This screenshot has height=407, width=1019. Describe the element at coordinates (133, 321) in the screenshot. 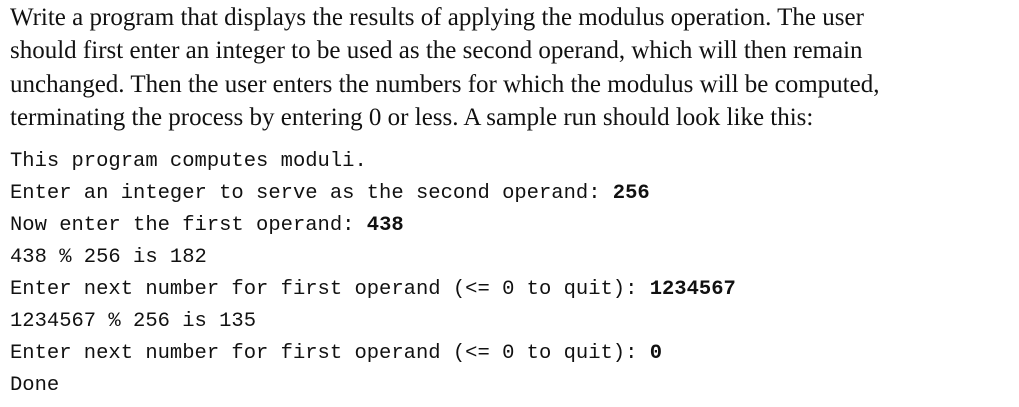

I see `console-output: 1234567 % 256 is 135` at that location.